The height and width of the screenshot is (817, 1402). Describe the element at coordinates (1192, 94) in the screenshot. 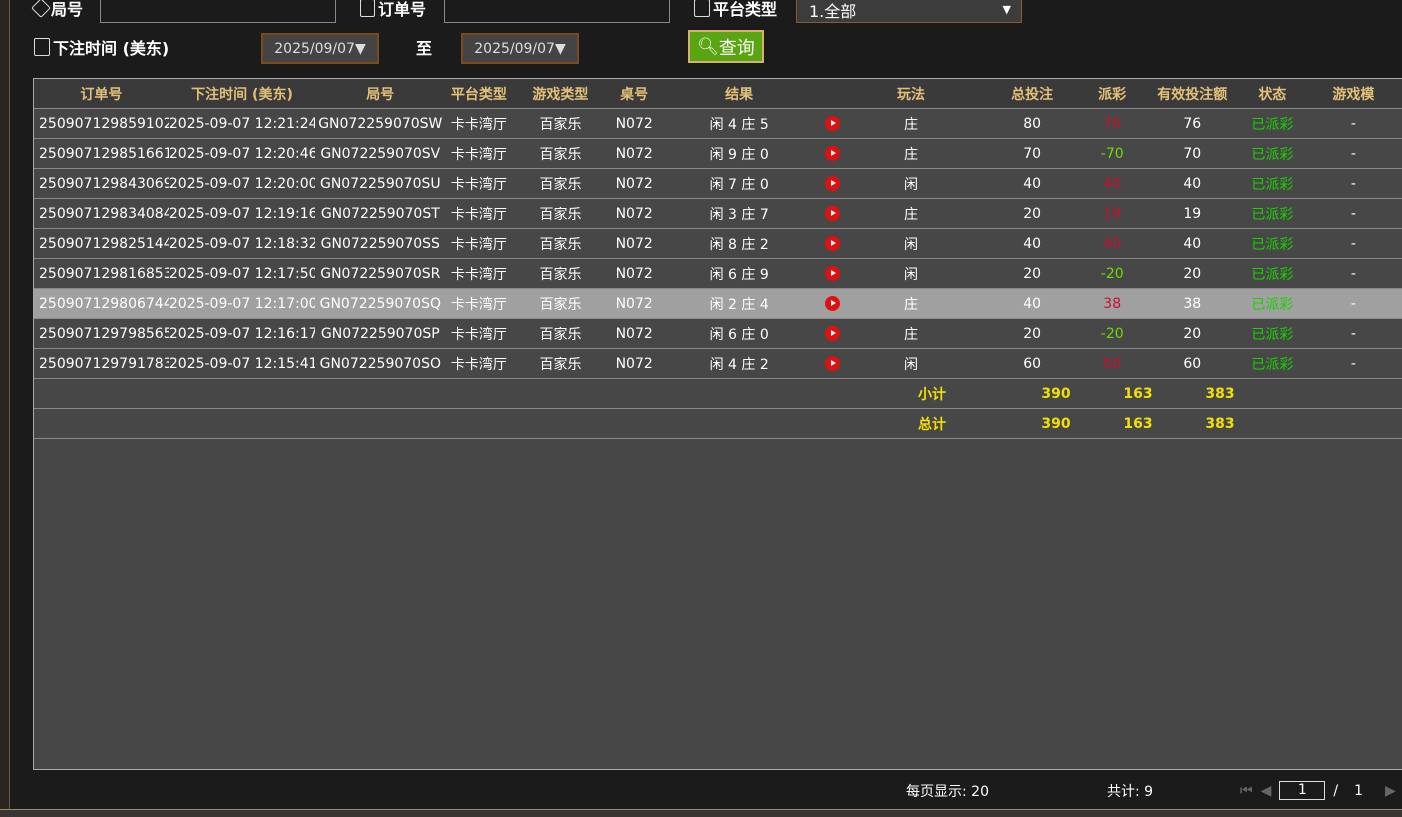

I see `column-header: 有效投注额` at that location.